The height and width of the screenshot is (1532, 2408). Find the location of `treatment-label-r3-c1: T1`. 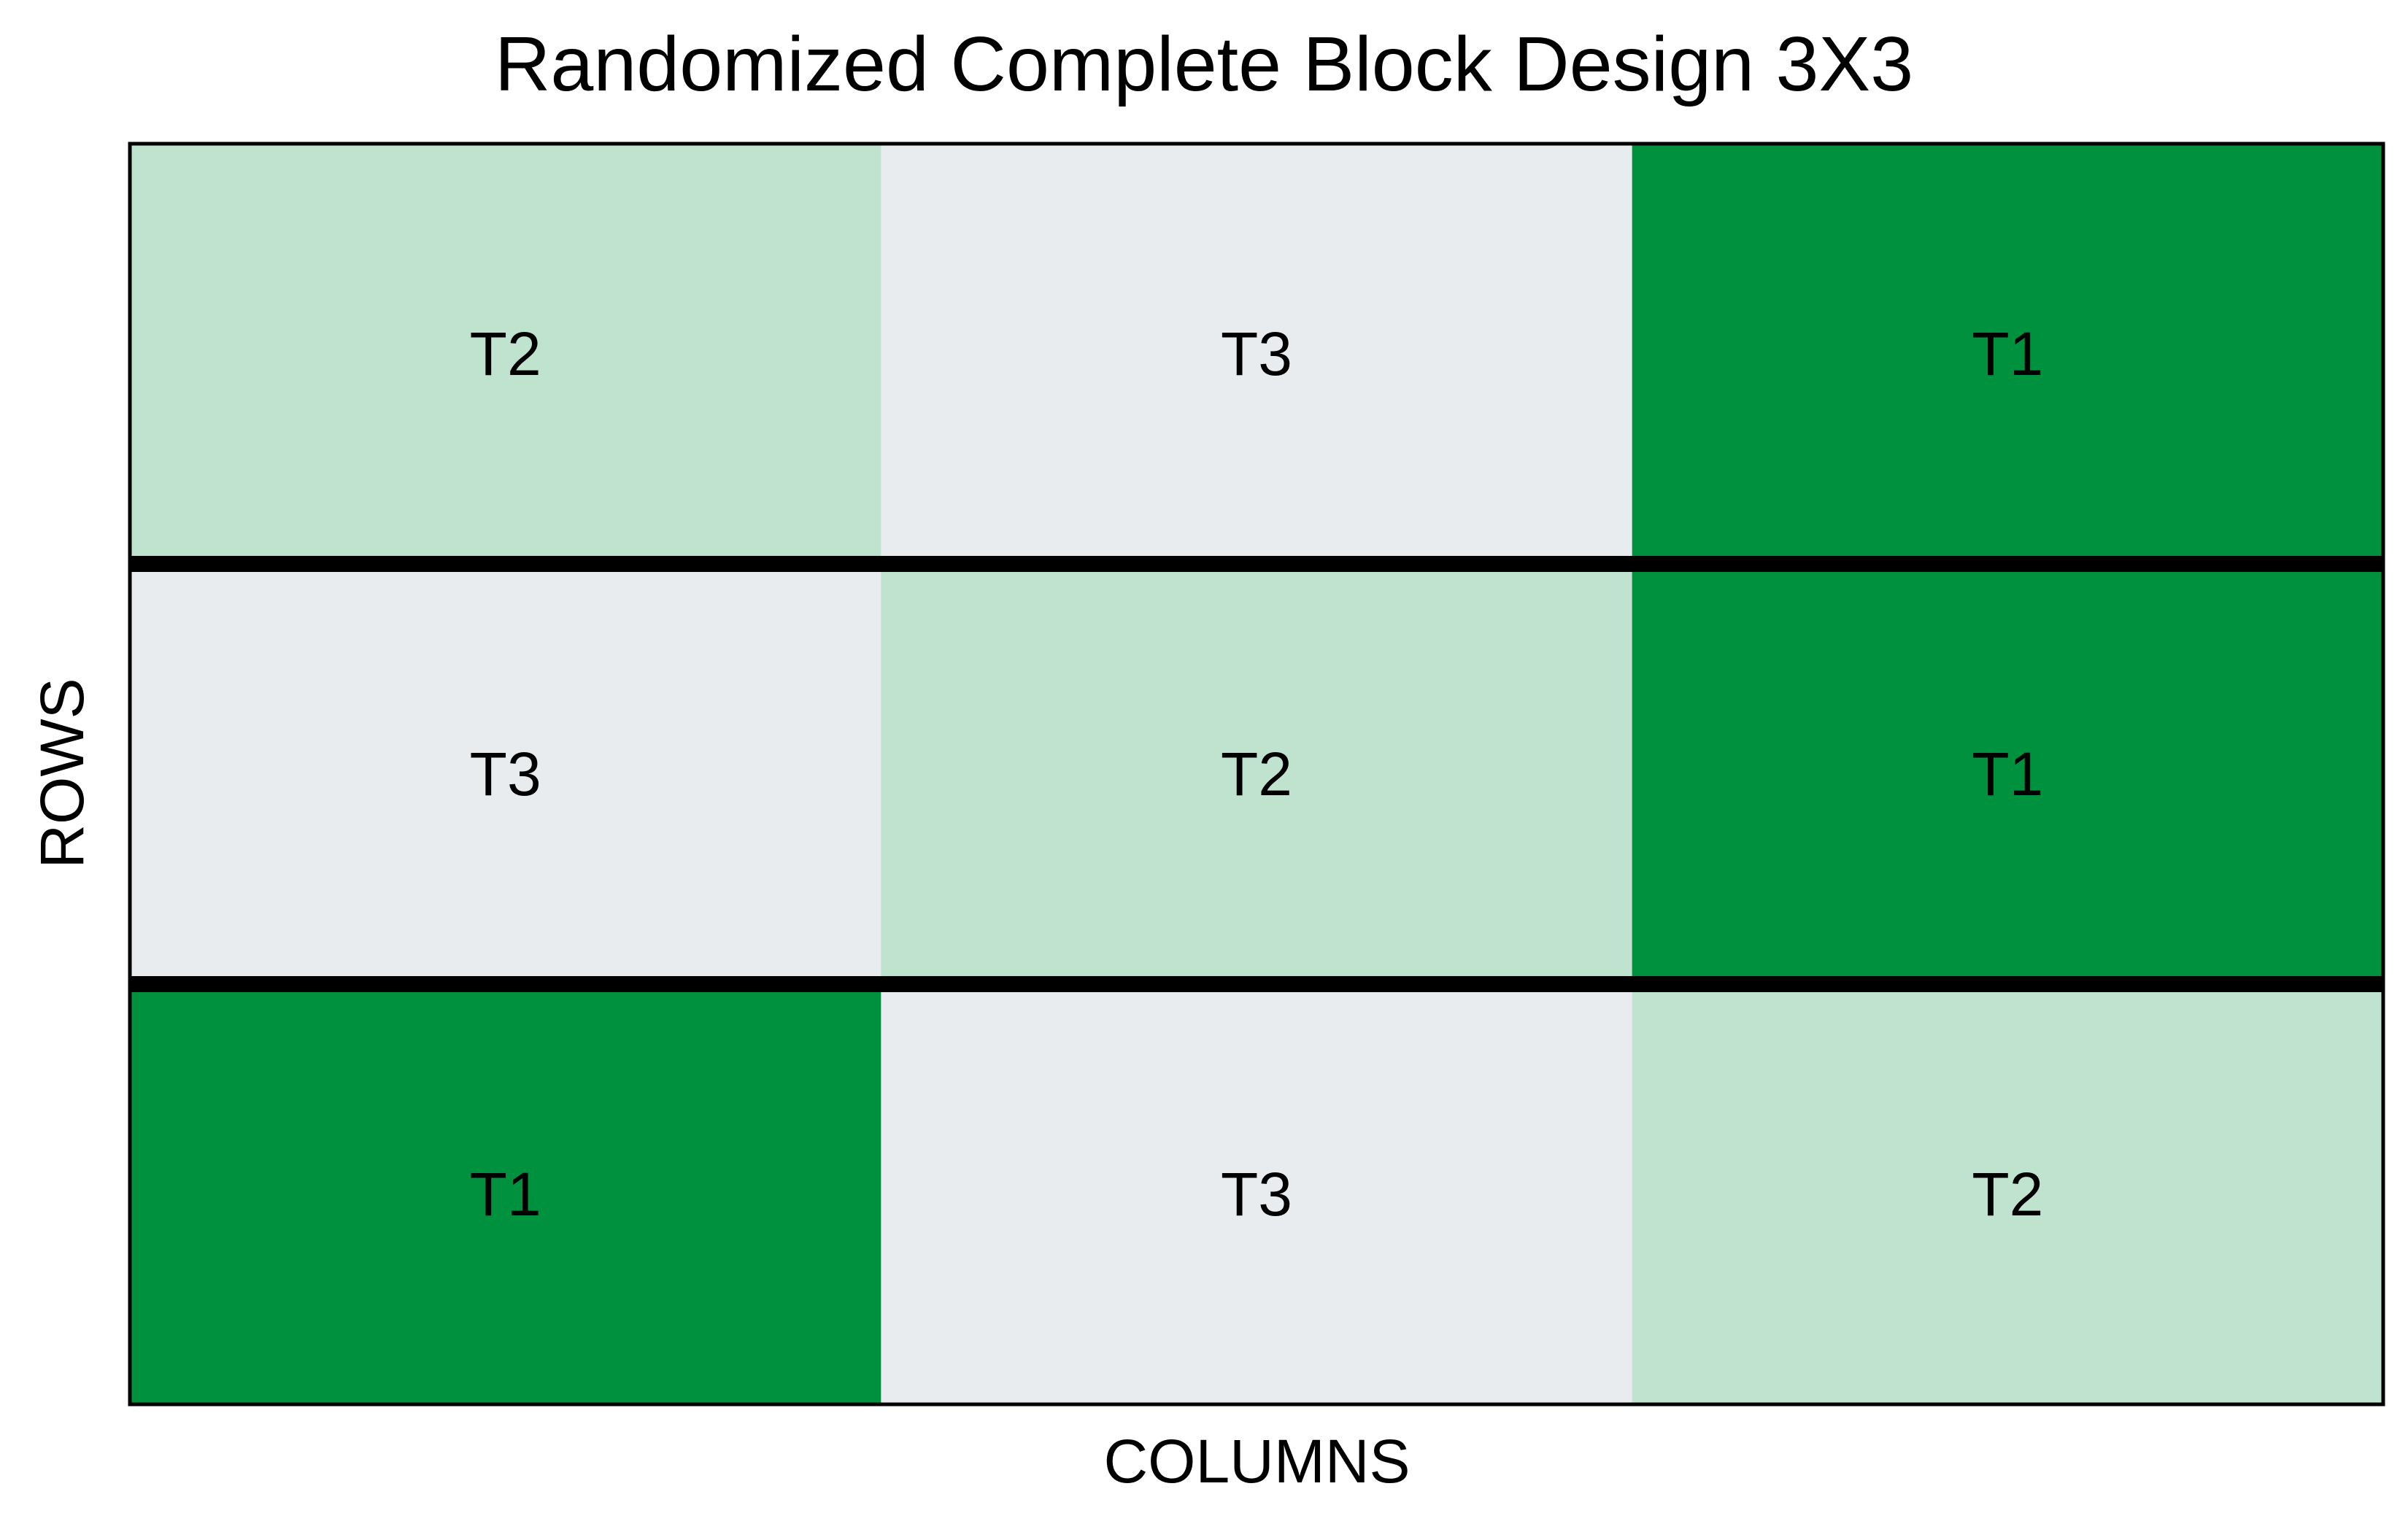

treatment-label-r3-c1: T1 is located at coordinates (505, 1194).